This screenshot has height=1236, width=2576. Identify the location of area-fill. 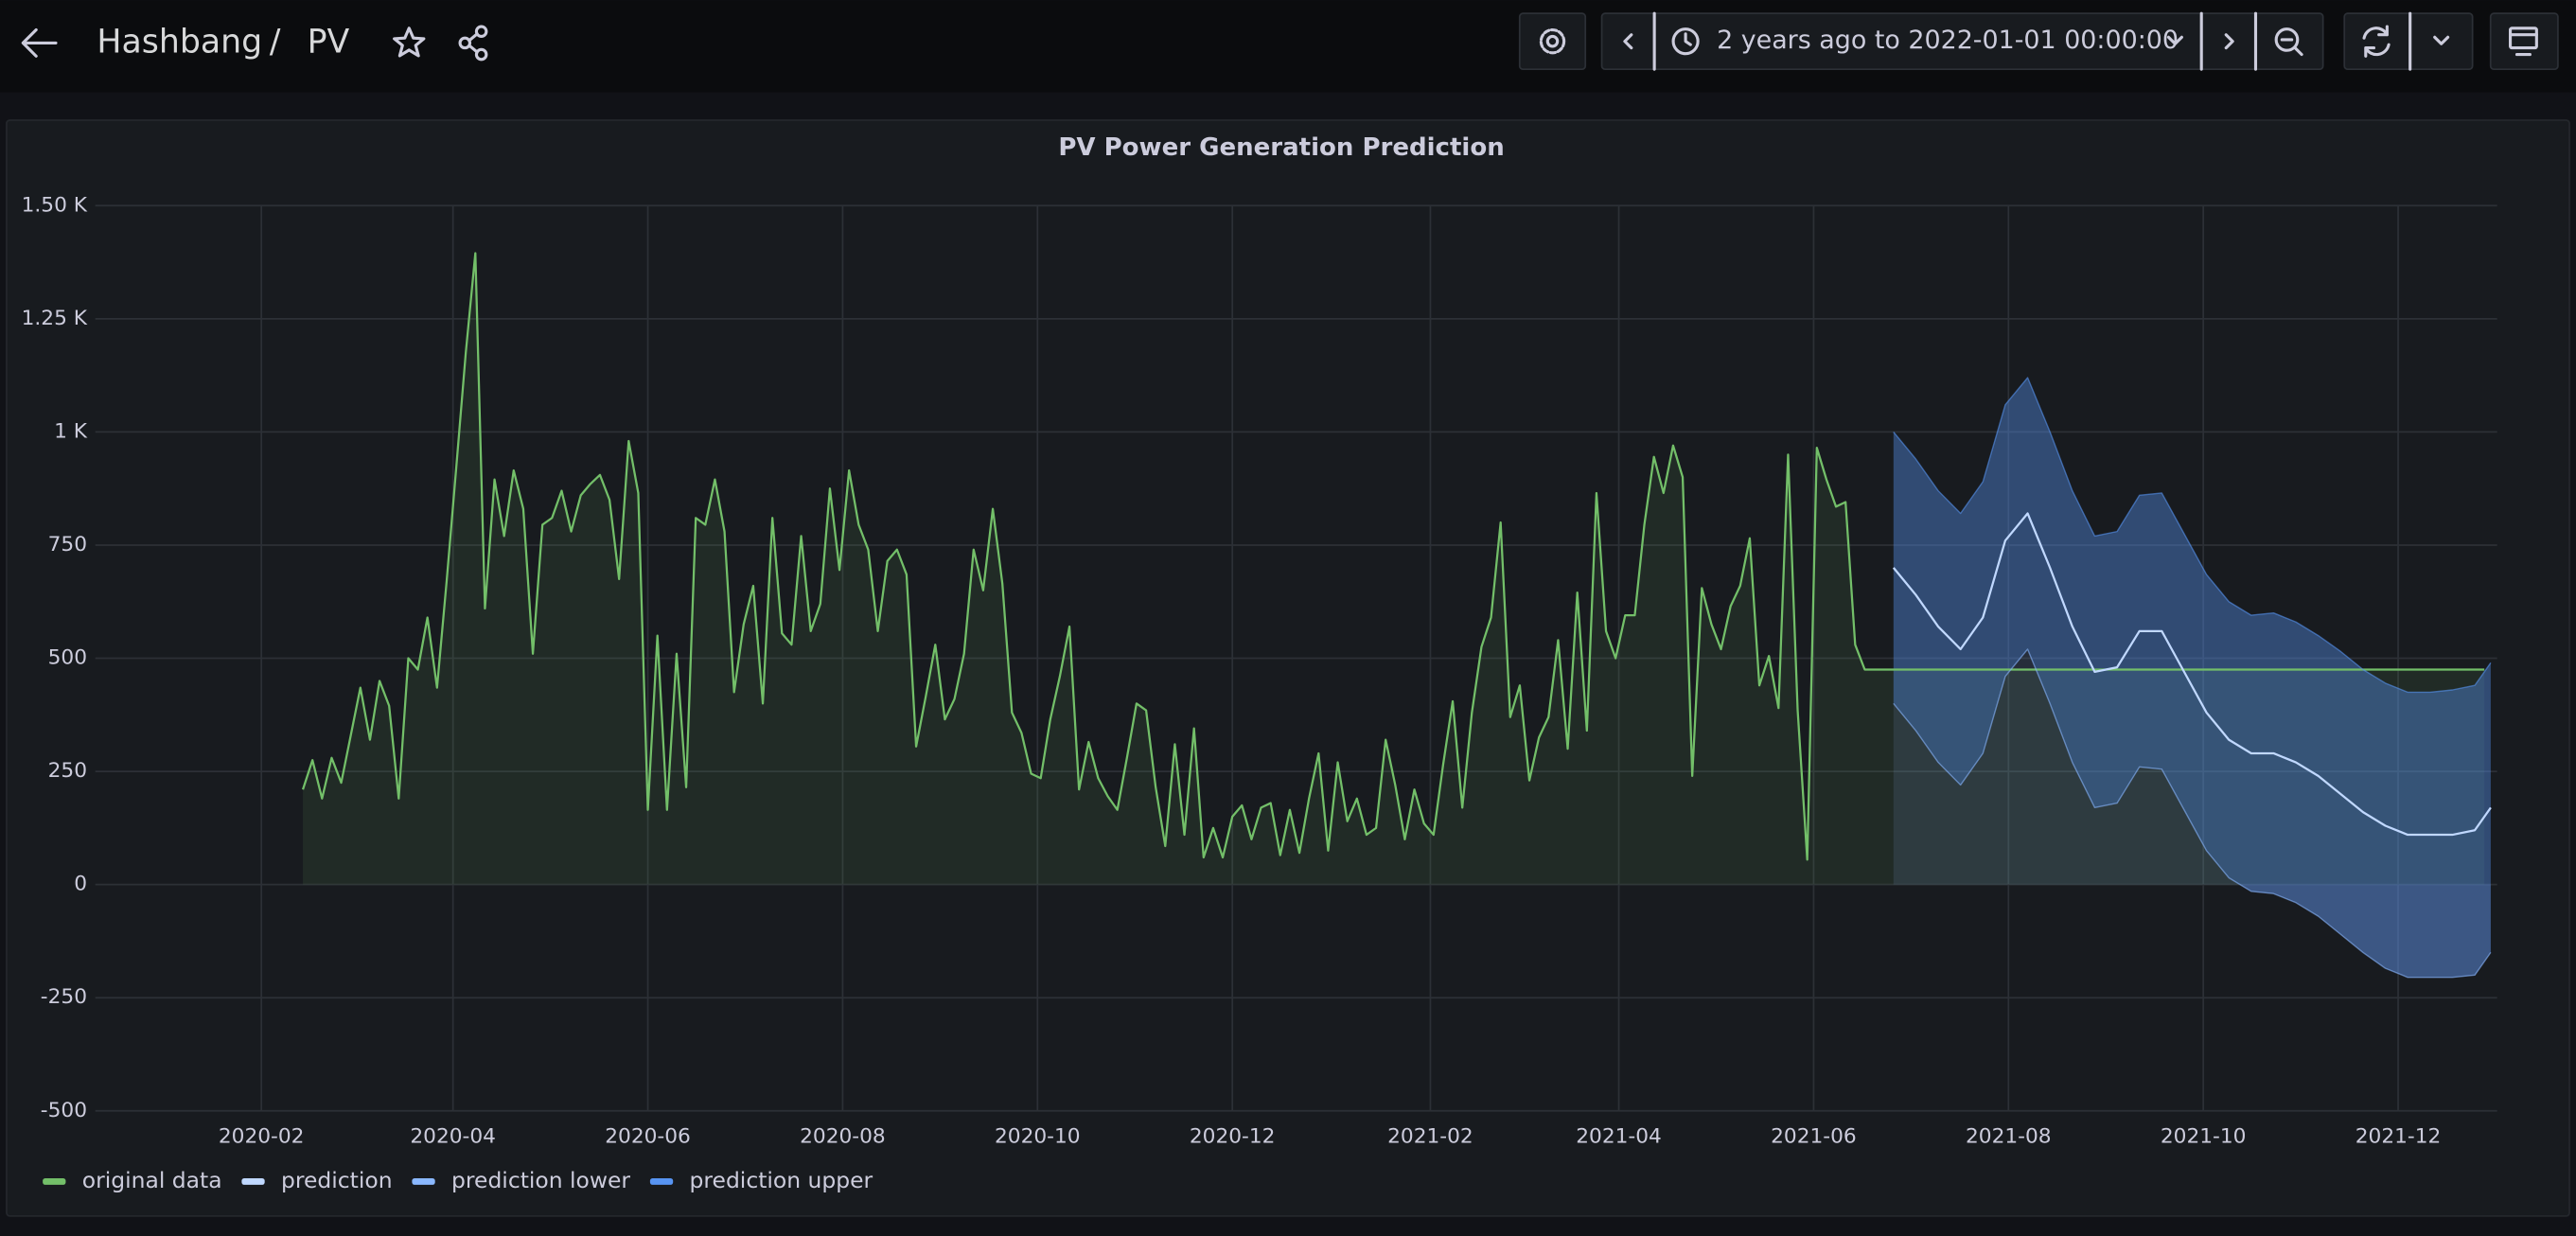
(2192, 813).